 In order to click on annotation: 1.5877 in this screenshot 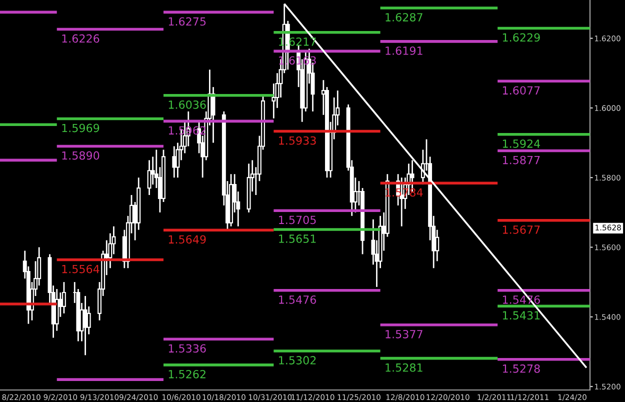, I will do `click(521, 160)`.